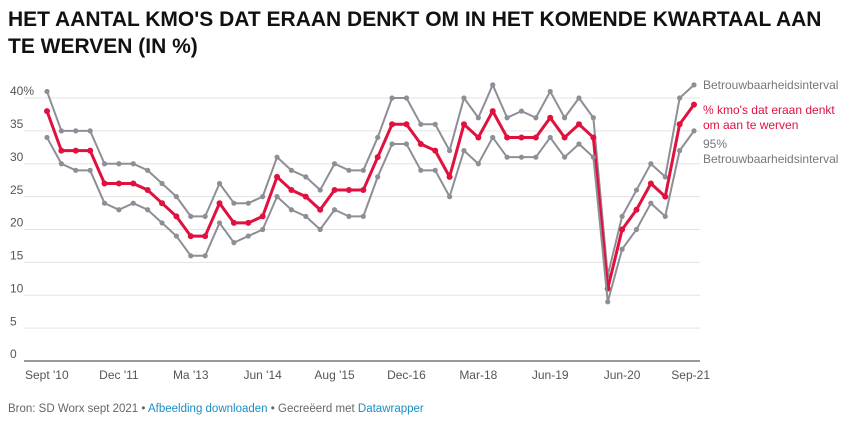 The image size is (863, 432). Describe the element at coordinates (478, 375) in the screenshot. I see `x-tick-label: Mar-18` at that location.